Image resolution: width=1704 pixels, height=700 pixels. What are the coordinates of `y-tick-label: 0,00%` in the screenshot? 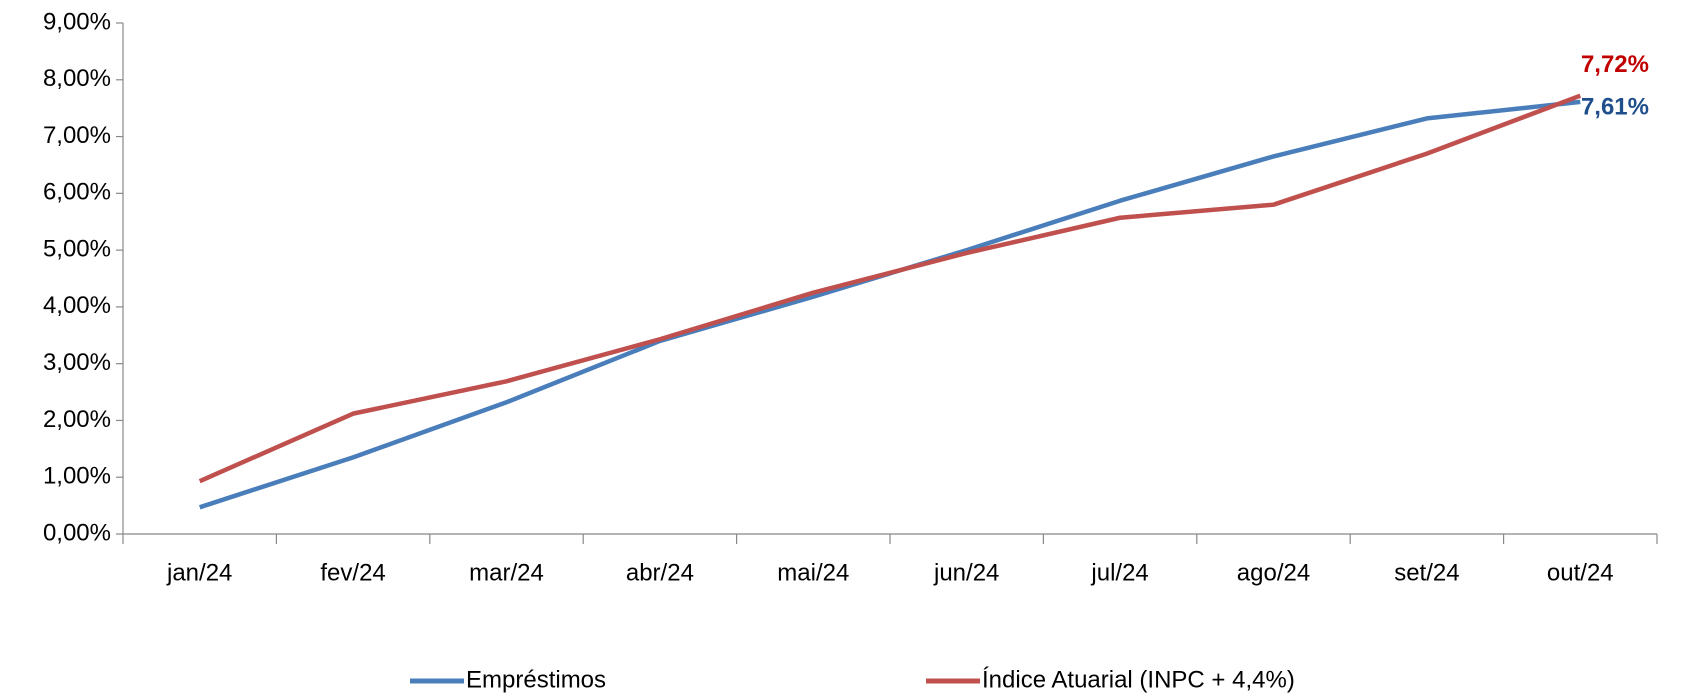 It's located at (77, 532).